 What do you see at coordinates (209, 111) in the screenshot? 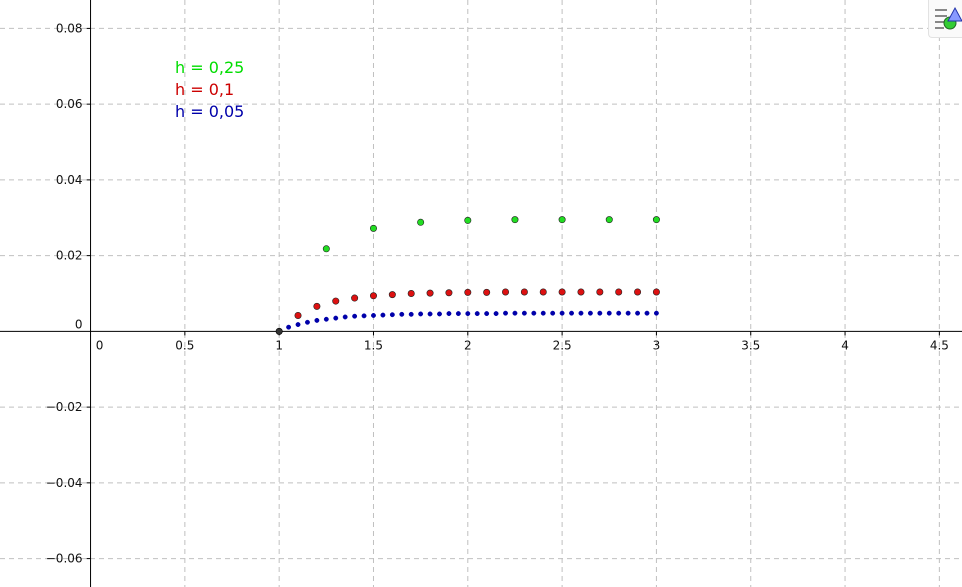
I see `legend-entry-h-005: h = 0,05` at bounding box center [209, 111].